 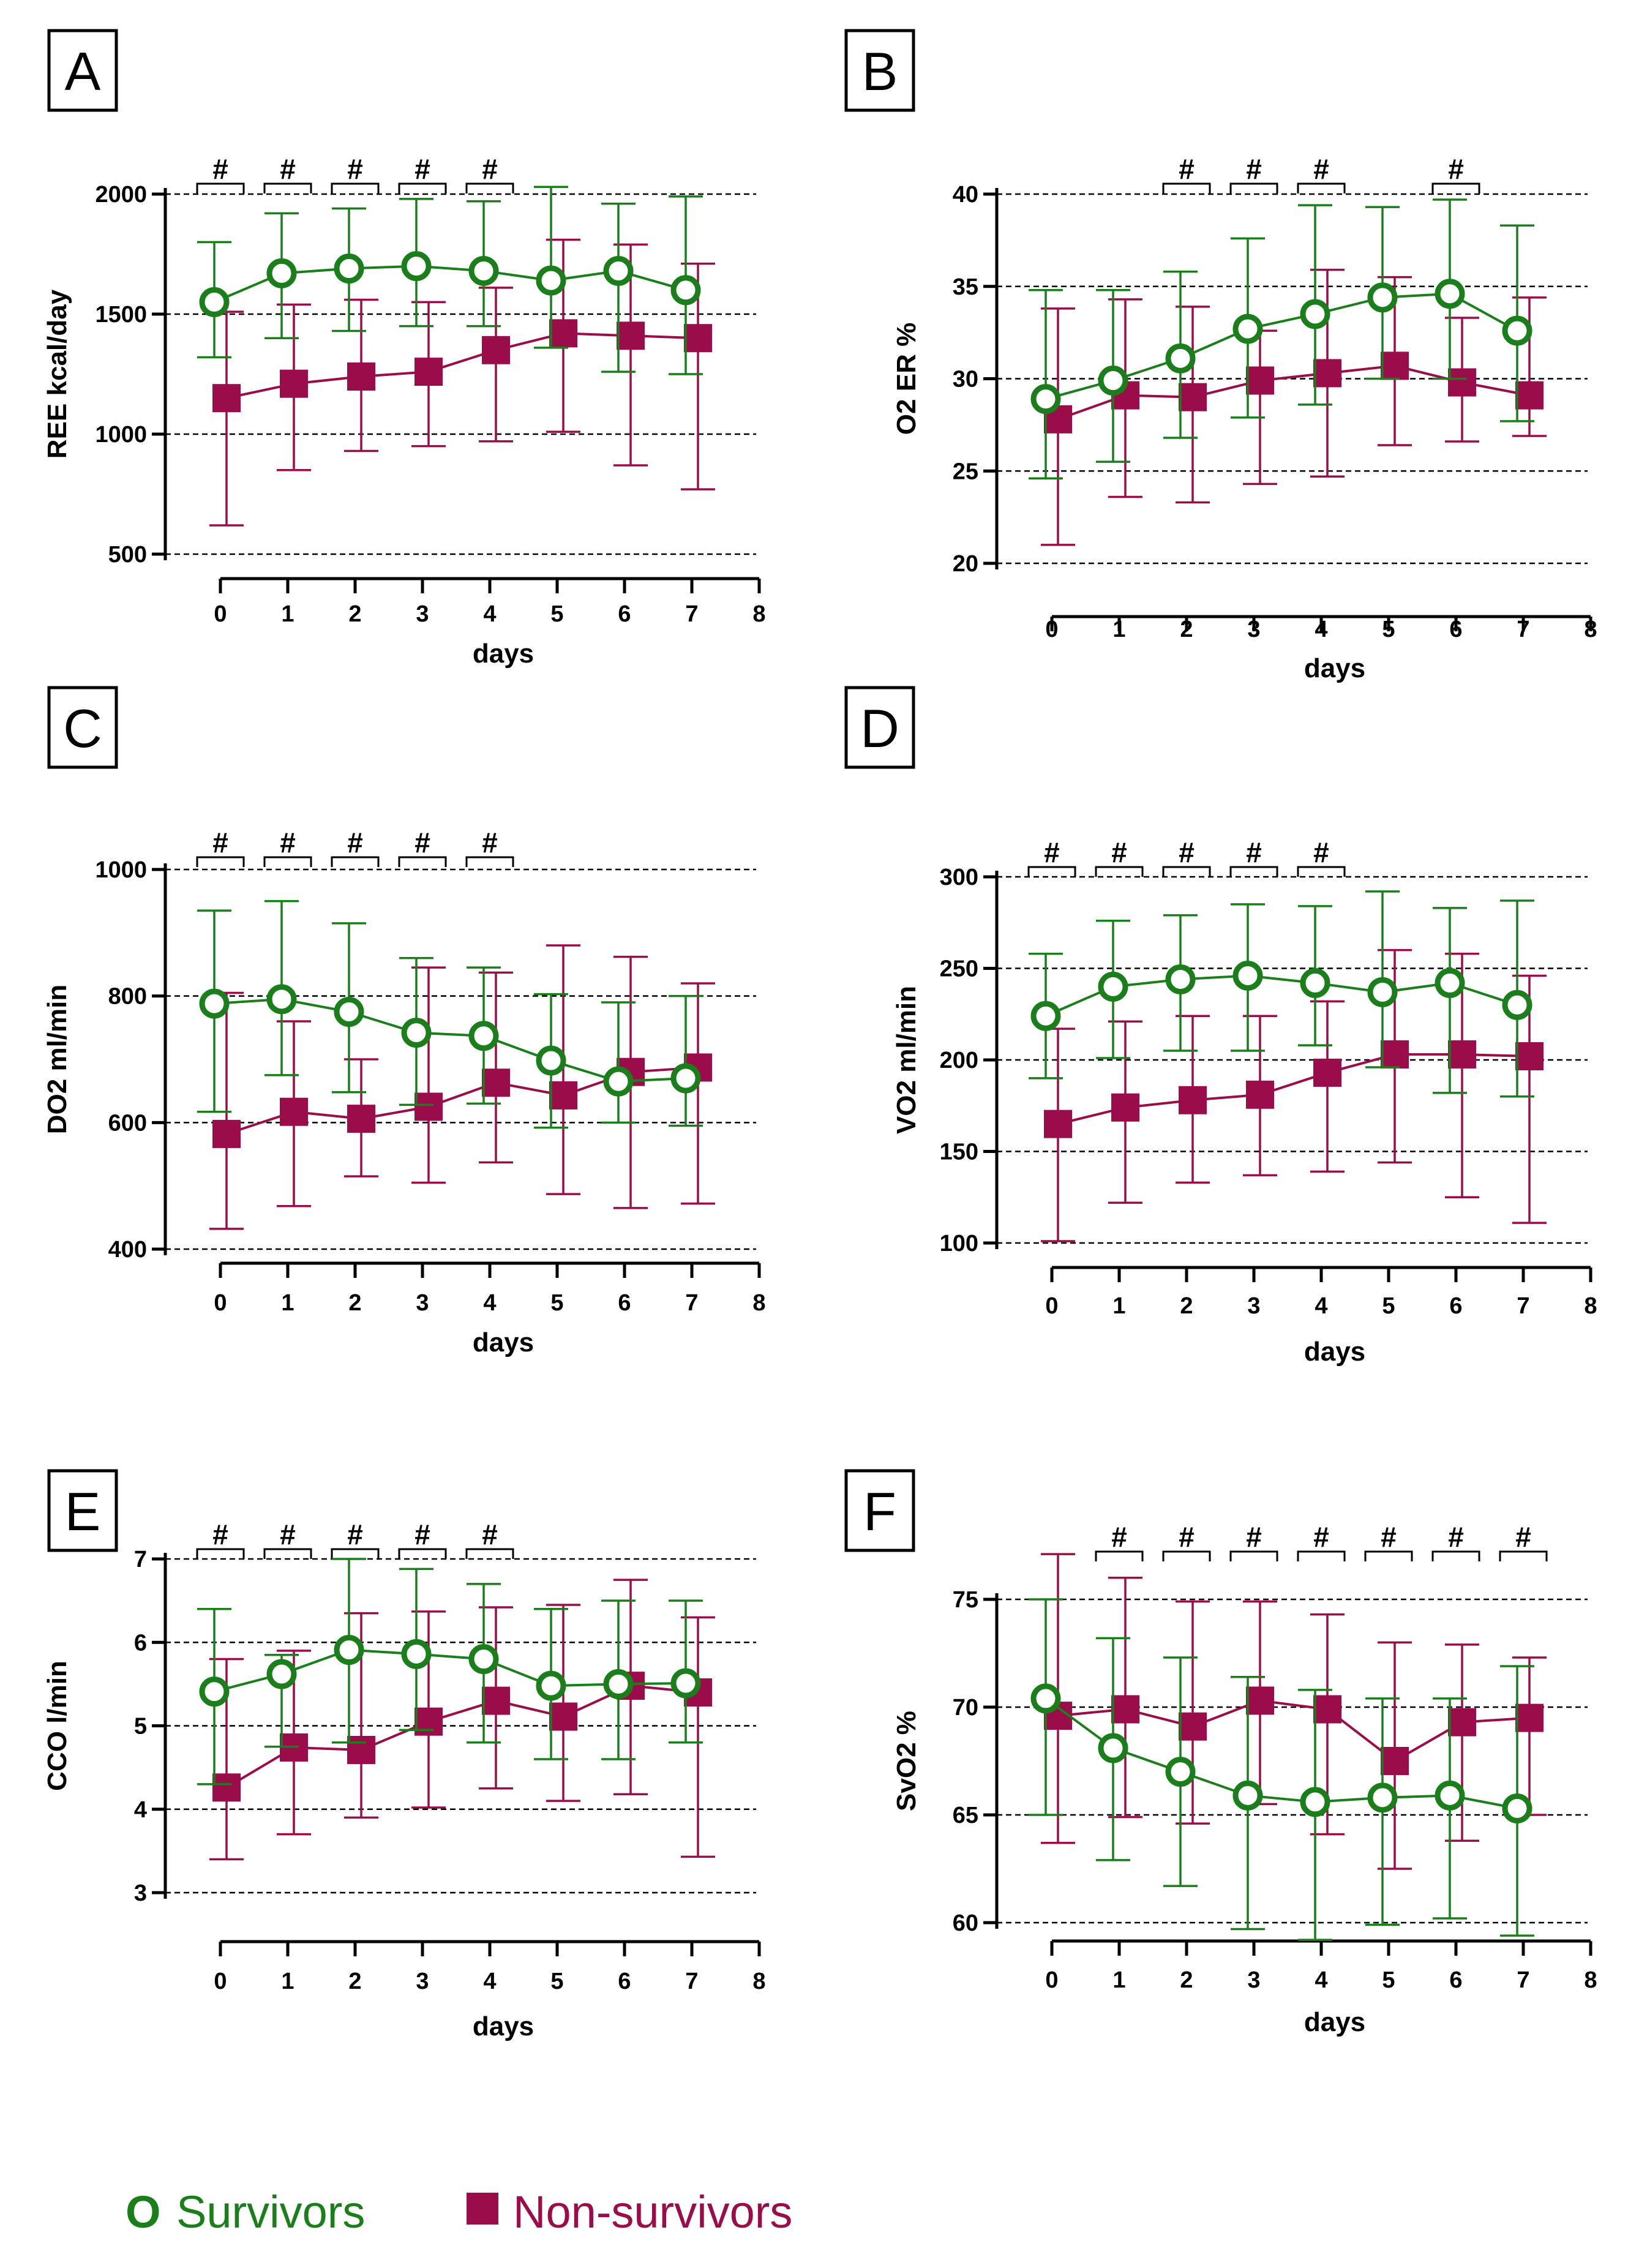 What do you see at coordinates (959, 877) in the screenshot?
I see `y-tick-label: 300` at bounding box center [959, 877].